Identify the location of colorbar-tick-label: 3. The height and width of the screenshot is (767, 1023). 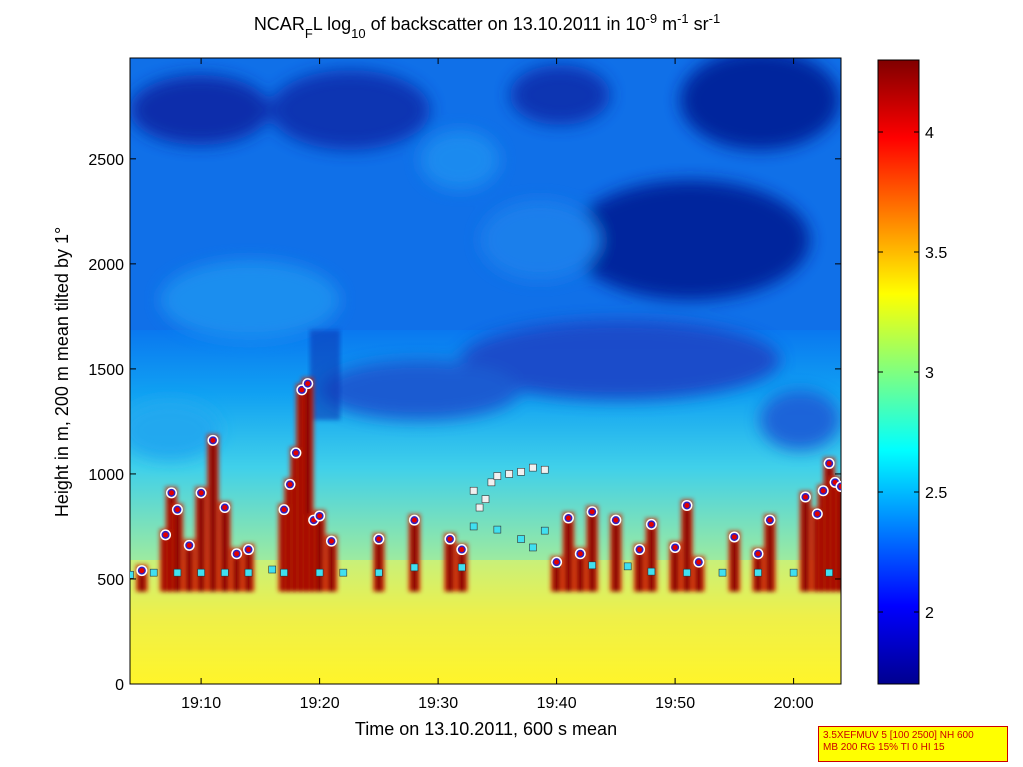
(929, 373).